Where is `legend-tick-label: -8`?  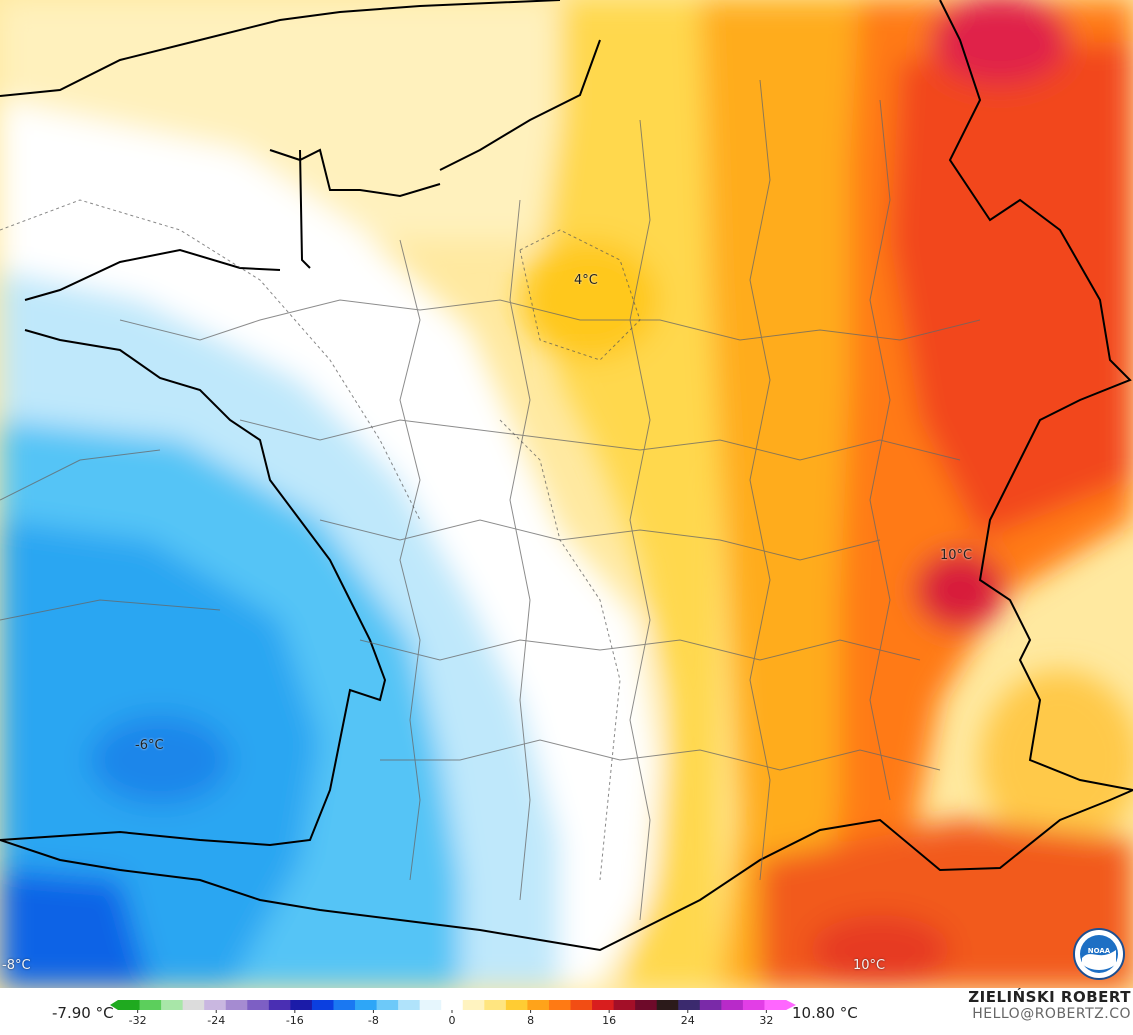 legend-tick-label: -8 is located at coordinates (373, 1020).